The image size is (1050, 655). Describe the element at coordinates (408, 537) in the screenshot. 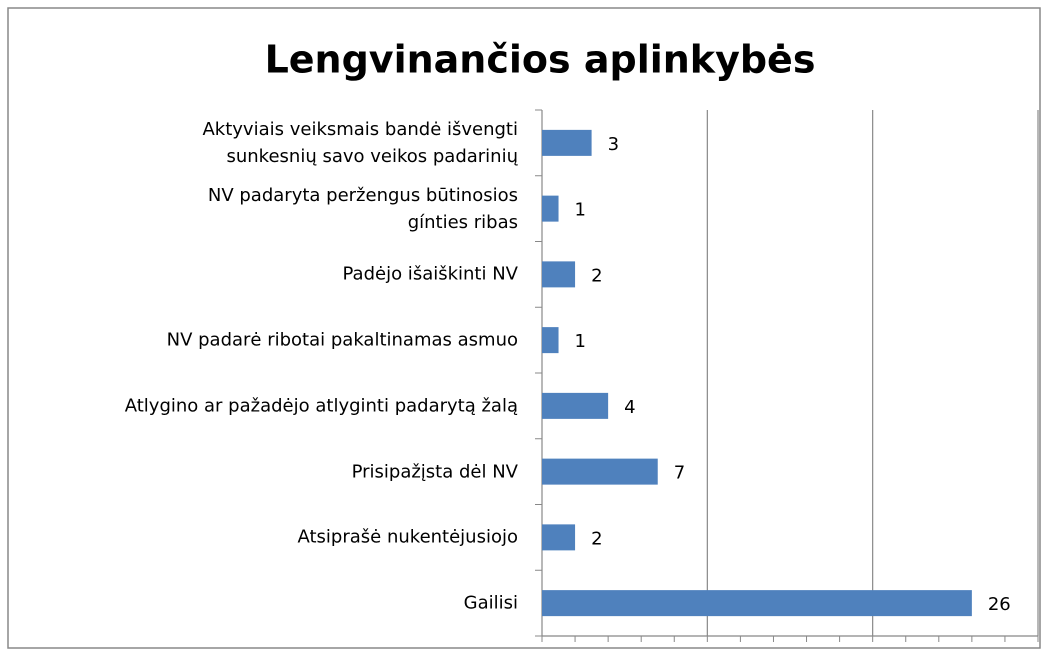

I see `y-tick-label: Atsiprašė nukentėjusiojo` at that location.